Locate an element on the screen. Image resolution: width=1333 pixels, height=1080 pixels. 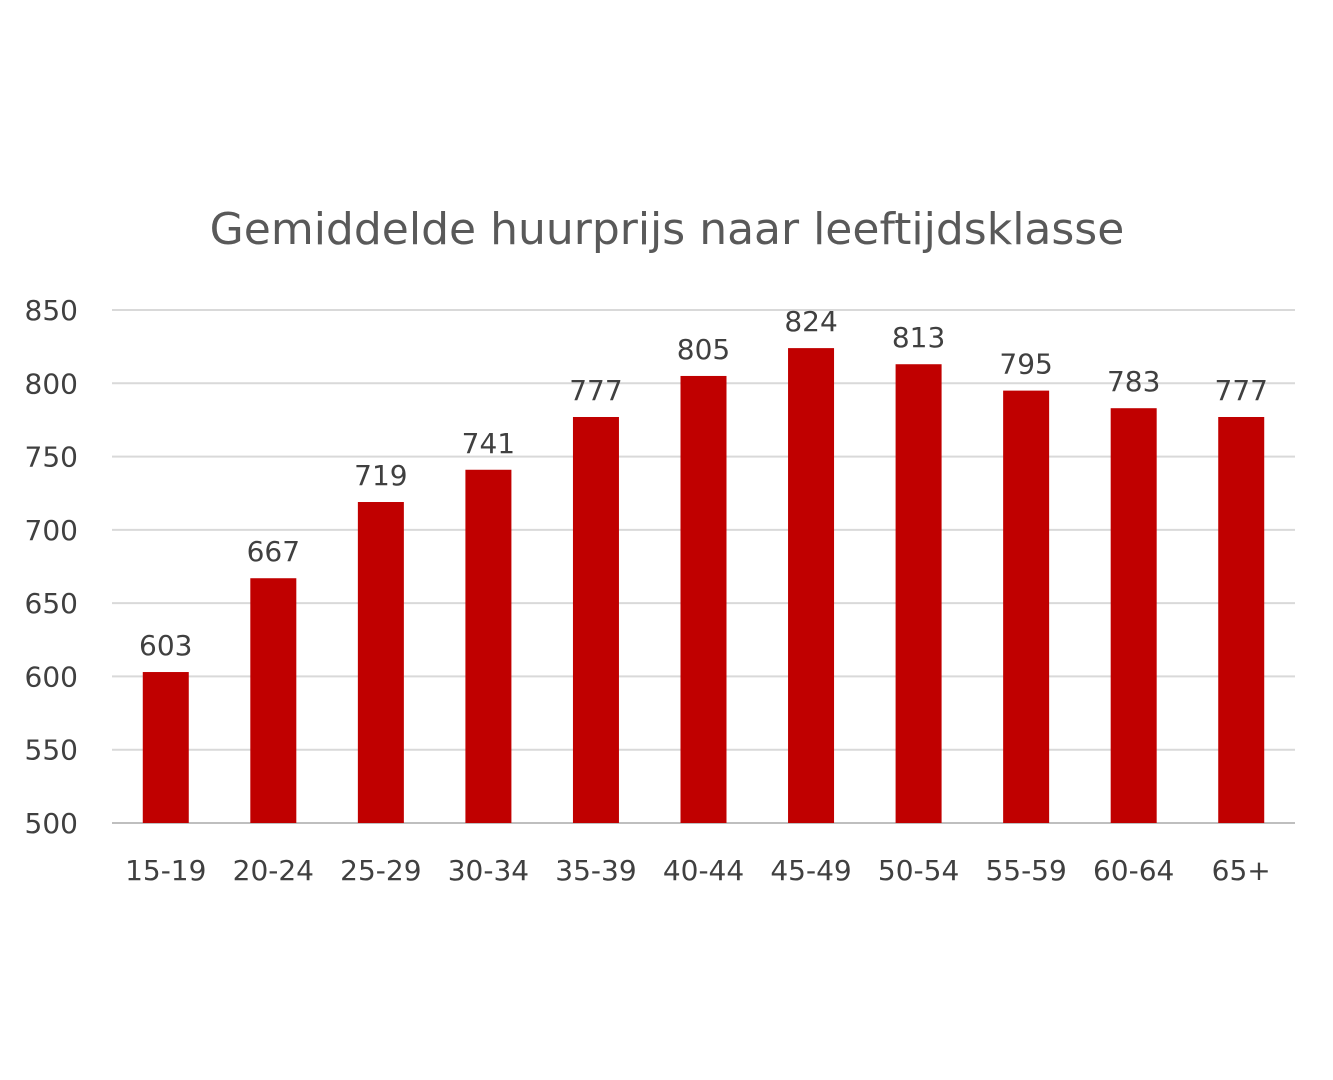
x-tick-label-40-44: 40-44 is located at coordinates (703, 870).